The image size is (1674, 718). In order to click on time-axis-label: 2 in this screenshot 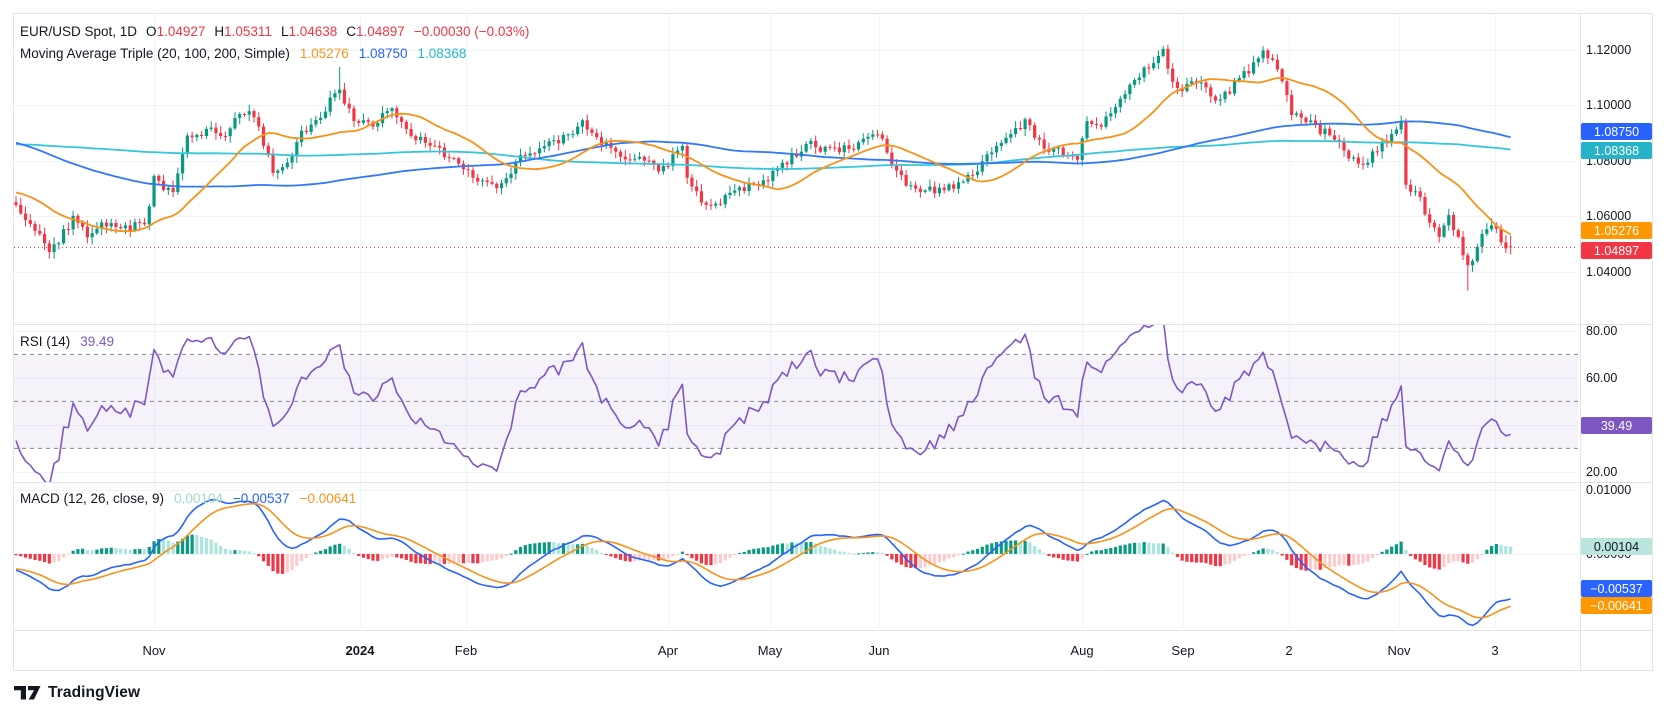, I will do `click(1289, 650)`.